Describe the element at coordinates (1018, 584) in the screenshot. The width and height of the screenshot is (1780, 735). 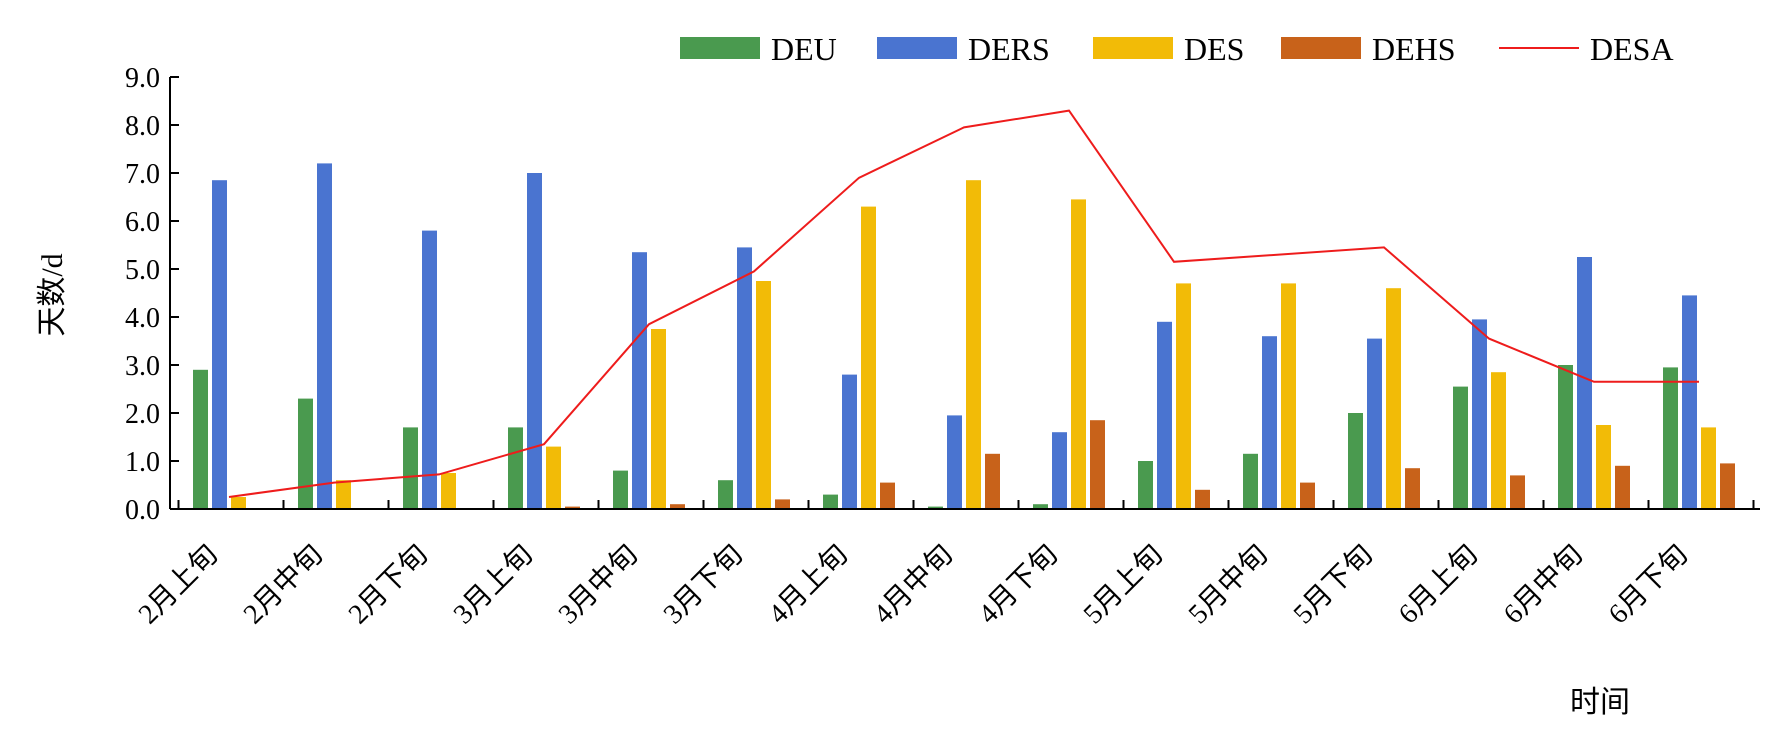
I see `x-tick-label: 4月下旬` at that location.